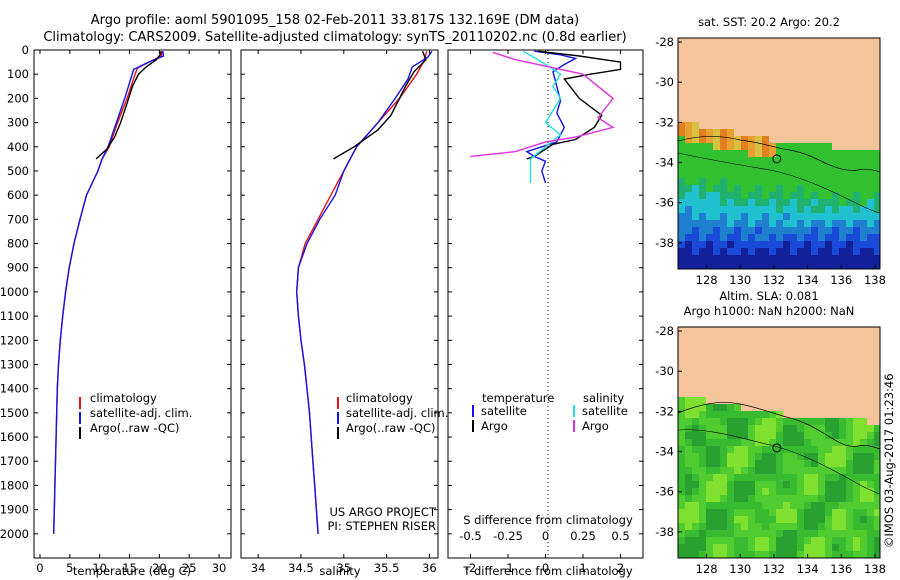 This screenshot has width=900, height=580. I want to click on sla-coastline, so click(779, 426).